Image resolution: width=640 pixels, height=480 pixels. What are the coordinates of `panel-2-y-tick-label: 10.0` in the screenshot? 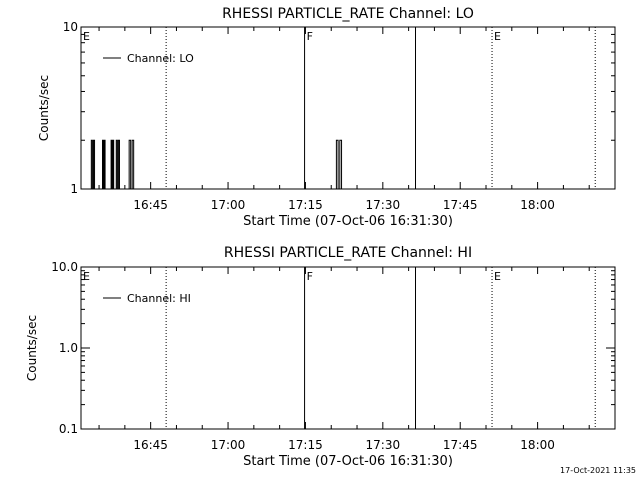 It's located at (64, 267).